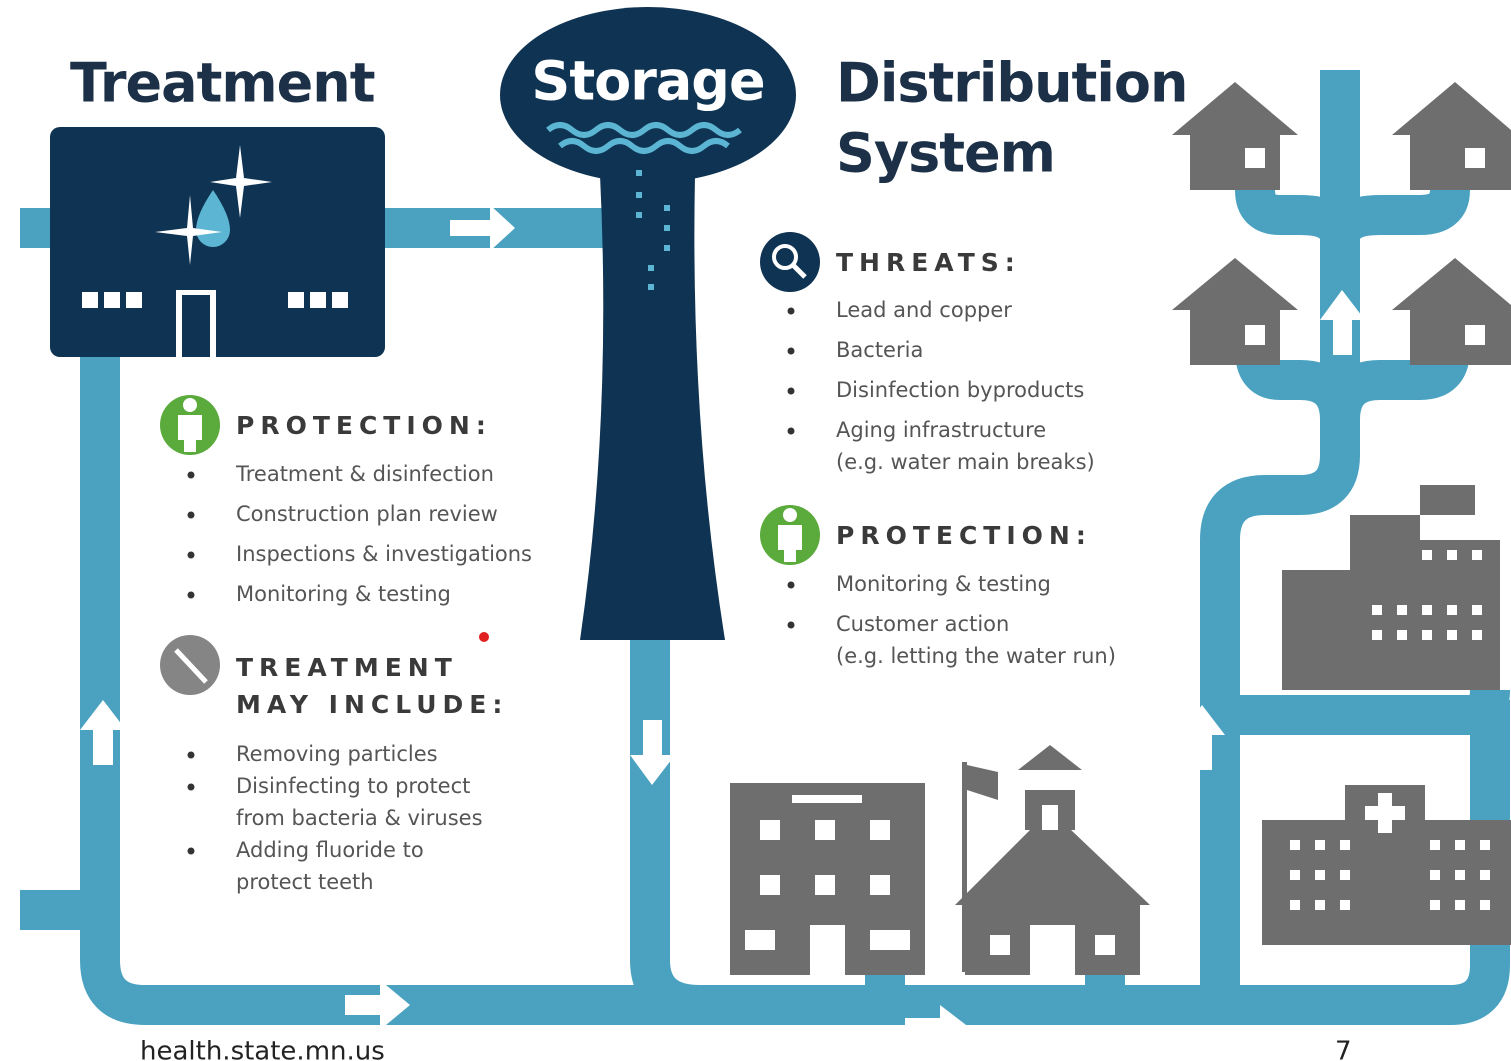  What do you see at coordinates (191, 666) in the screenshot?
I see `wrench` at bounding box center [191, 666].